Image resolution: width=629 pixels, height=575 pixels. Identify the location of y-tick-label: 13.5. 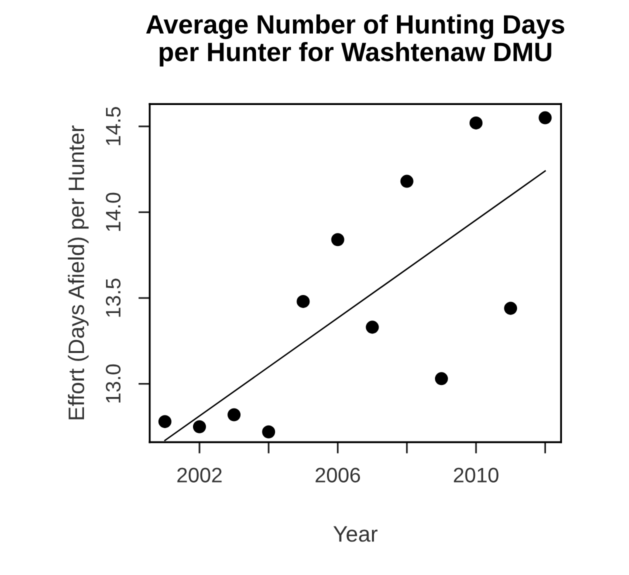
(113, 297).